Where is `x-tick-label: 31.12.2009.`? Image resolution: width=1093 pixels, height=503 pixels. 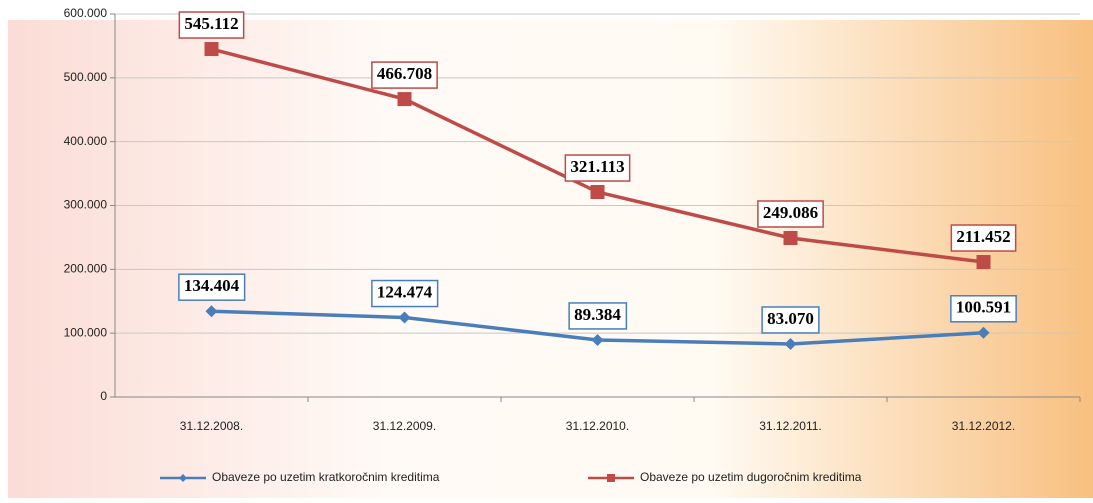
x-tick-label: 31.12.2009. is located at coordinates (404, 426).